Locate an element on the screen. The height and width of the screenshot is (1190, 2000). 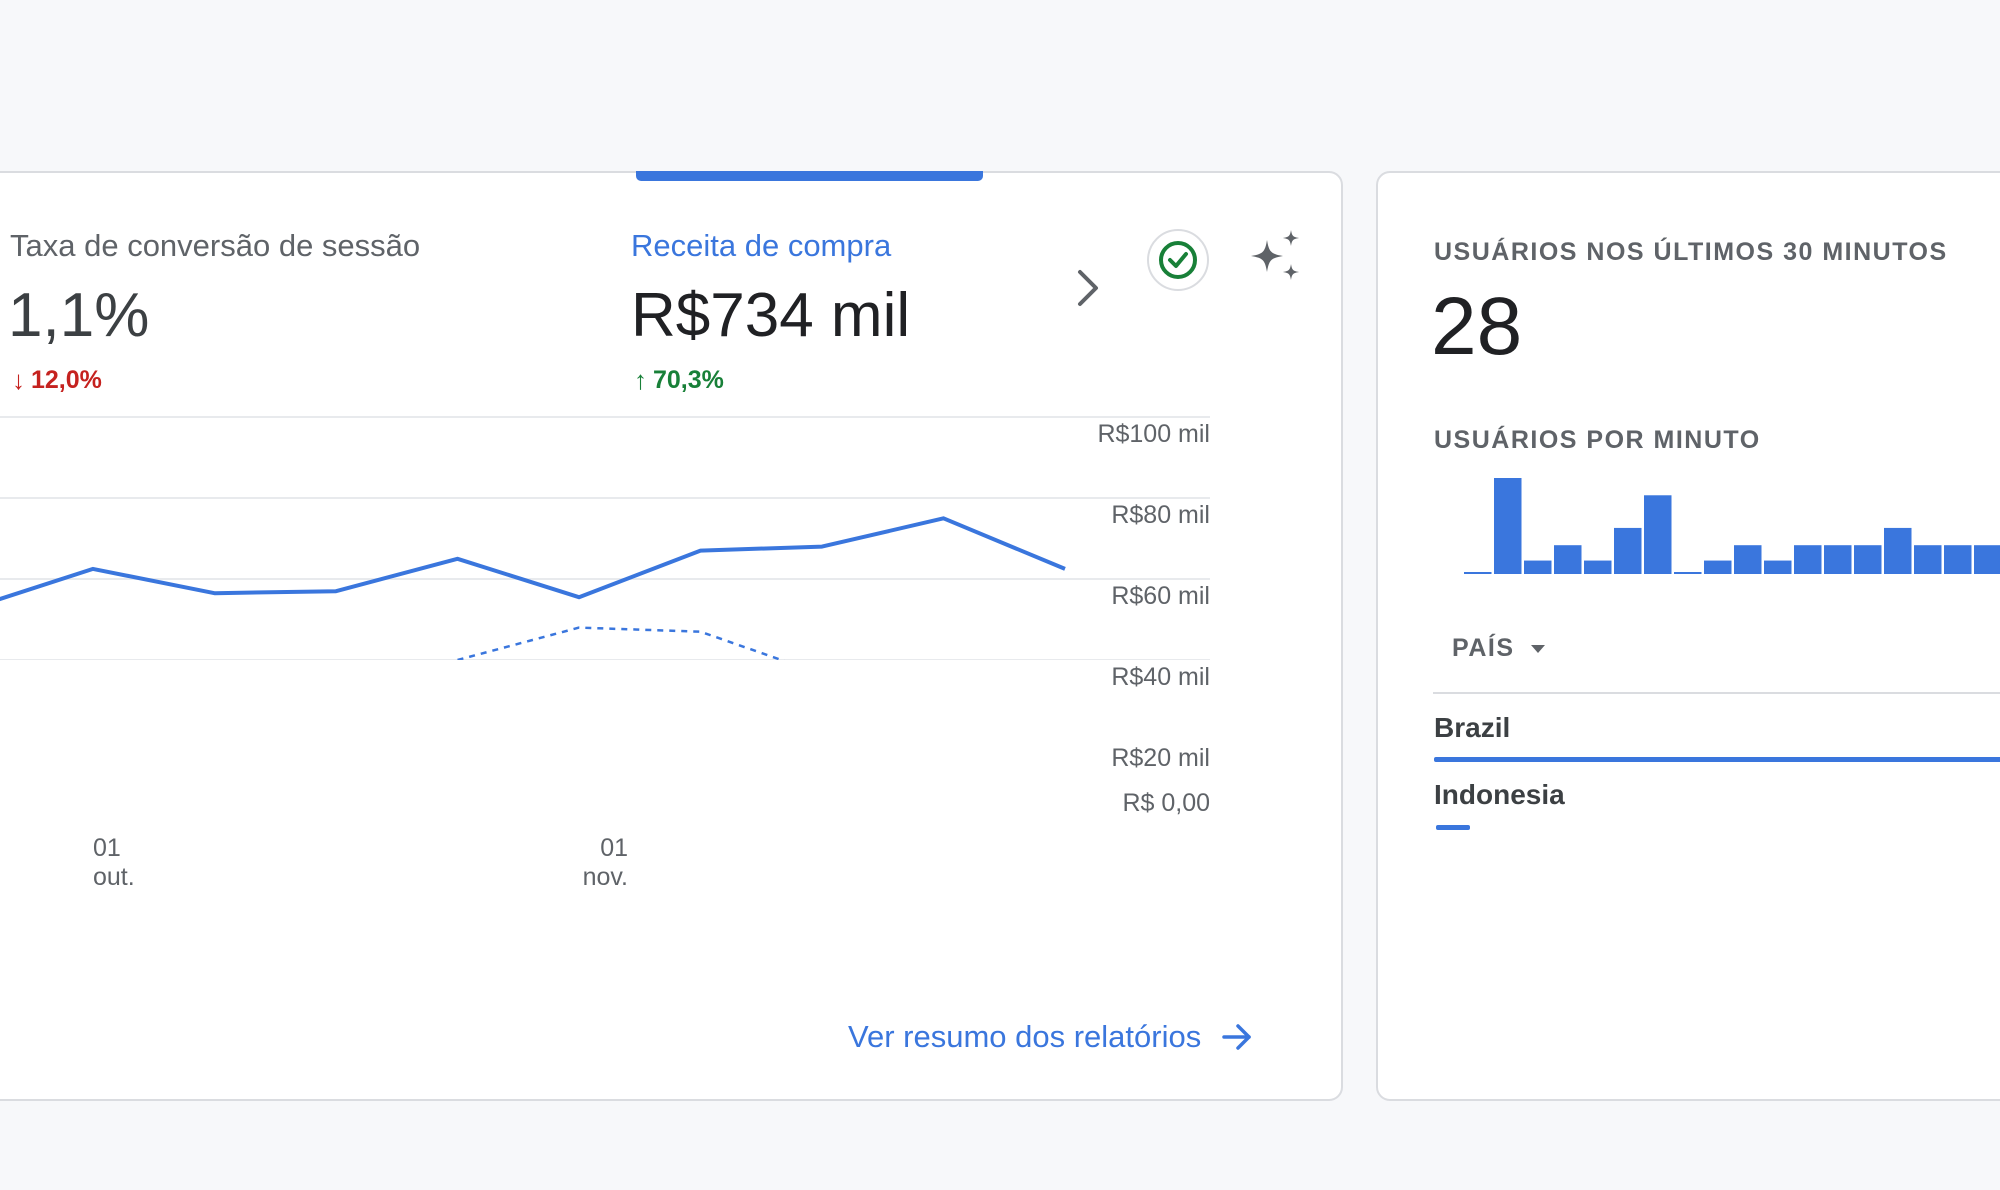
y-tick-label: R$60 mil is located at coordinates (1160, 596).